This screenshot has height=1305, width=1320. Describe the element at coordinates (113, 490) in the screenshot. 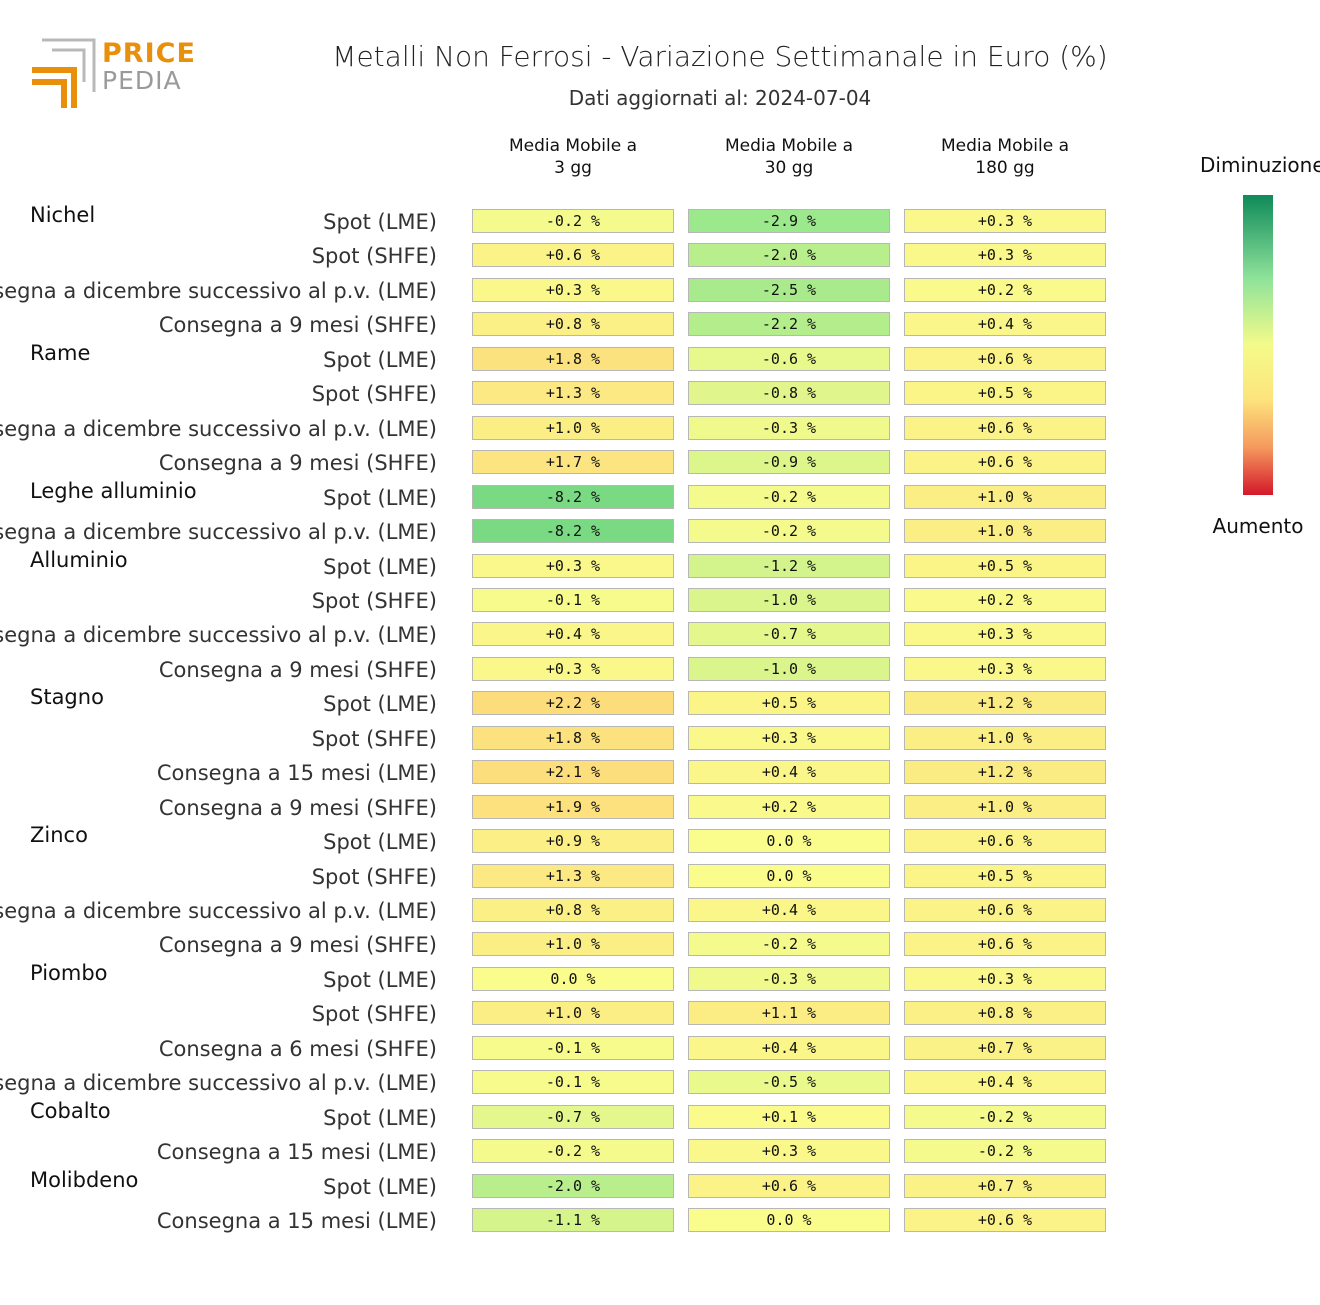

I see `group-label: Leghe alluminio` at that location.